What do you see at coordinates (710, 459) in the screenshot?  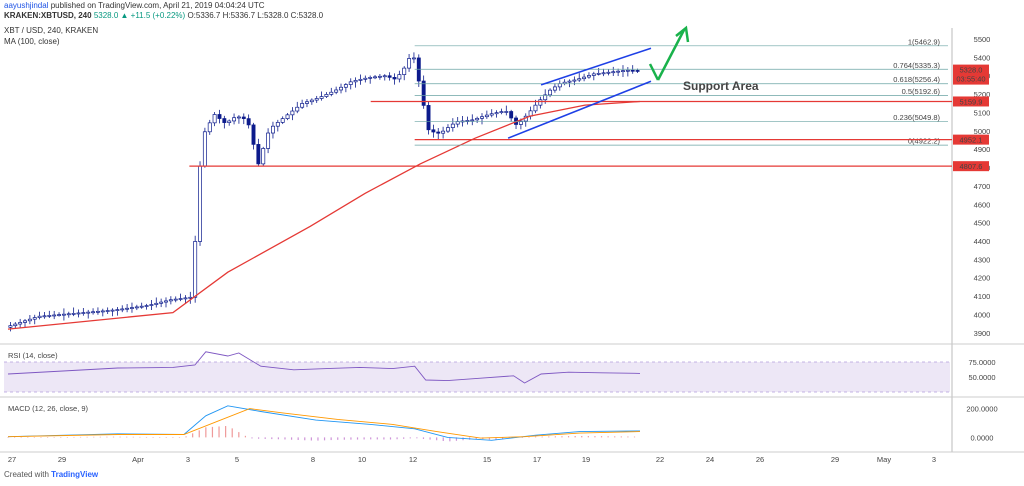 I see `x-tick-label: 24` at bounding box center [710, 459].